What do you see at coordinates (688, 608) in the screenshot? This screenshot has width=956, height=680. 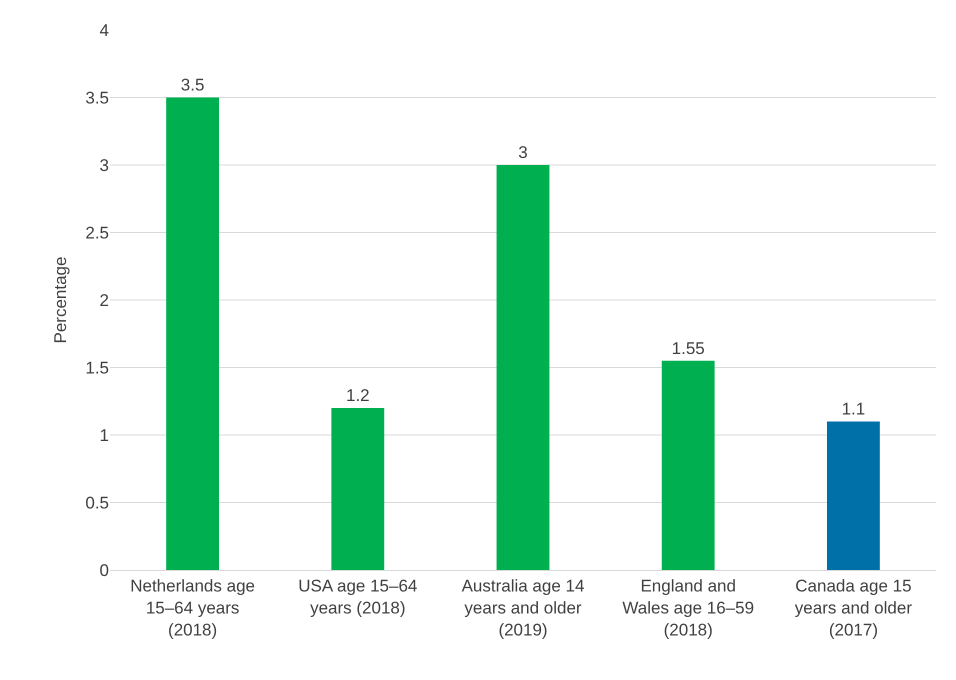 I see `x-tick-label: England and Wales age 16–59 (2018)` at bounding box center [688, 608].